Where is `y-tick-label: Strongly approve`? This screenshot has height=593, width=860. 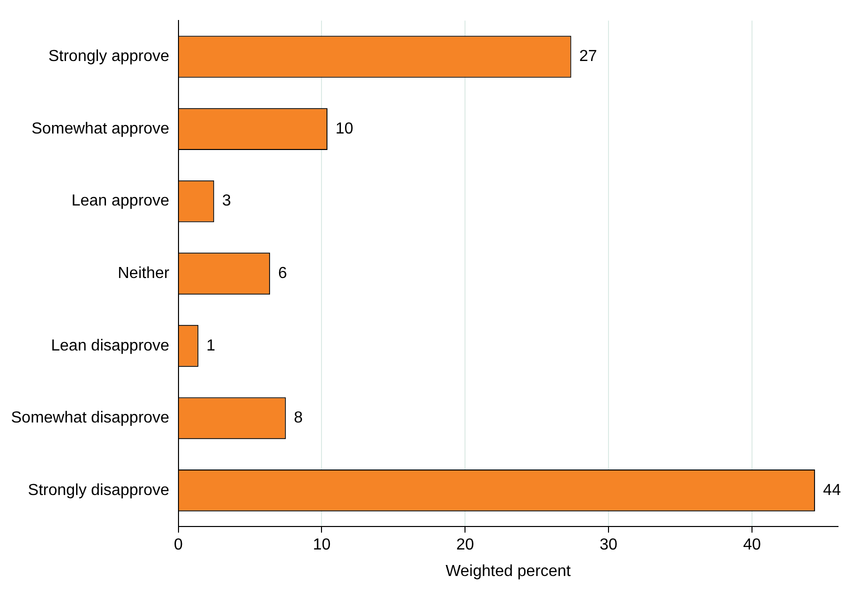
y-tick-label: Strongly approve is located at coordinates (109, 57).